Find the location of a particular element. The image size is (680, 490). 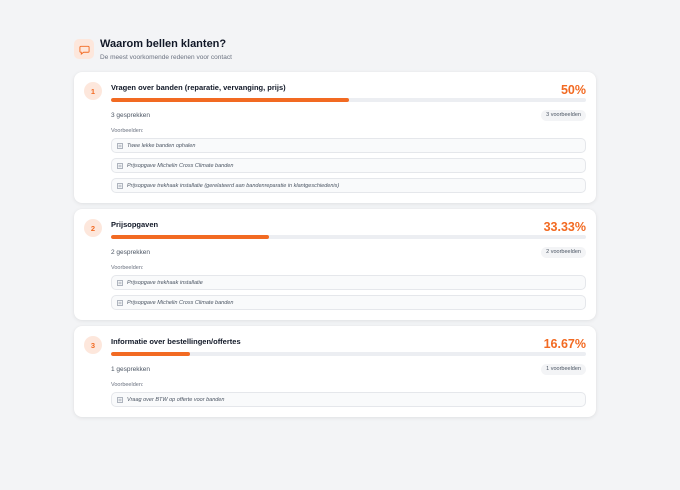

reason-title: Prijsopgaven is located at coordinates (135, 224).